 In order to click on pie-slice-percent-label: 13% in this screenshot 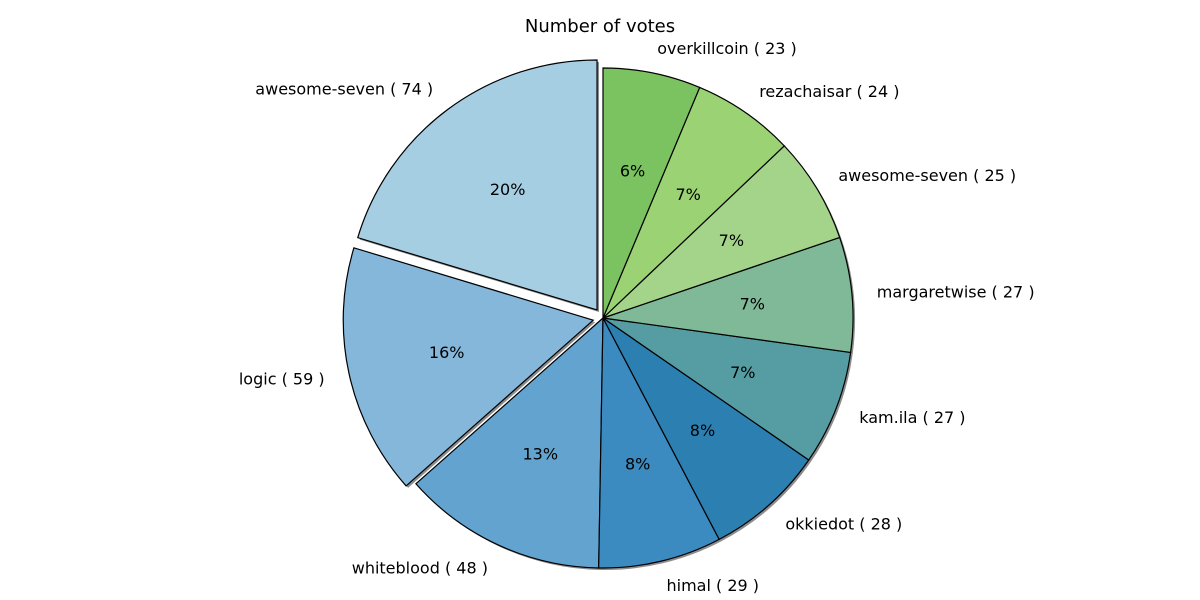, I will do `click(540, 454)`.